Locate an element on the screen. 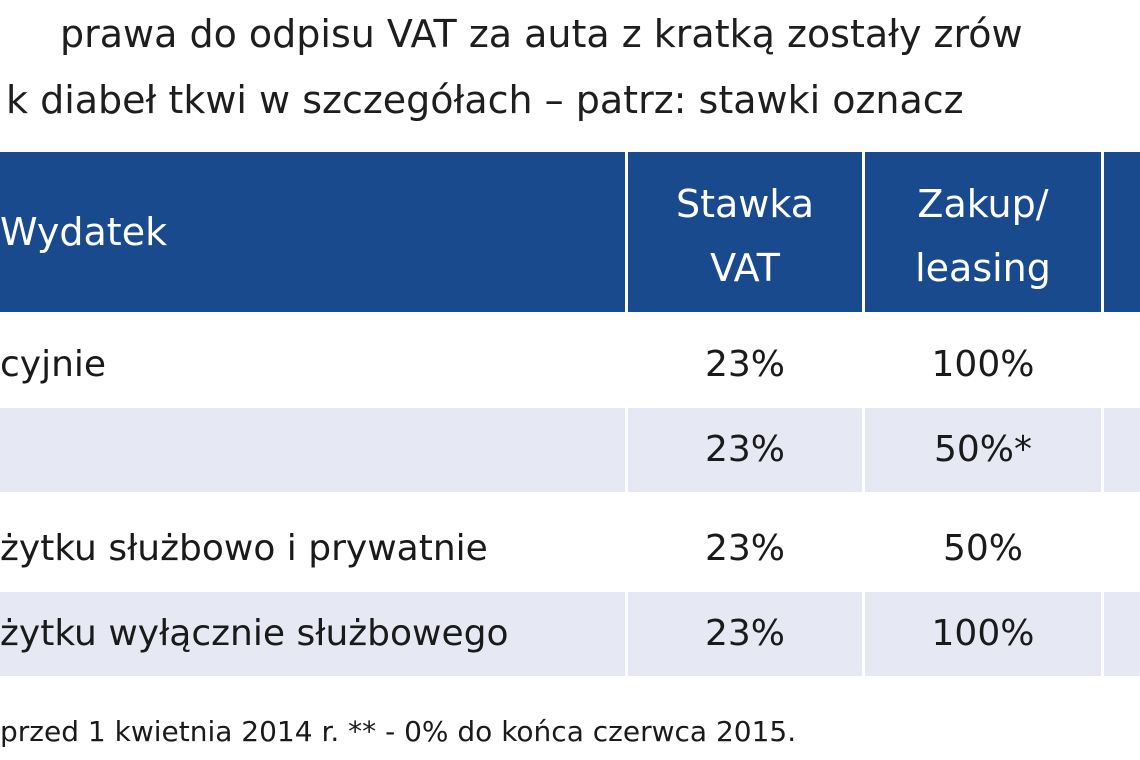 This screenshot has width=1140, height=760. row-expense: żytku służbowo i prywatnie is located at coordinates (244, 548).